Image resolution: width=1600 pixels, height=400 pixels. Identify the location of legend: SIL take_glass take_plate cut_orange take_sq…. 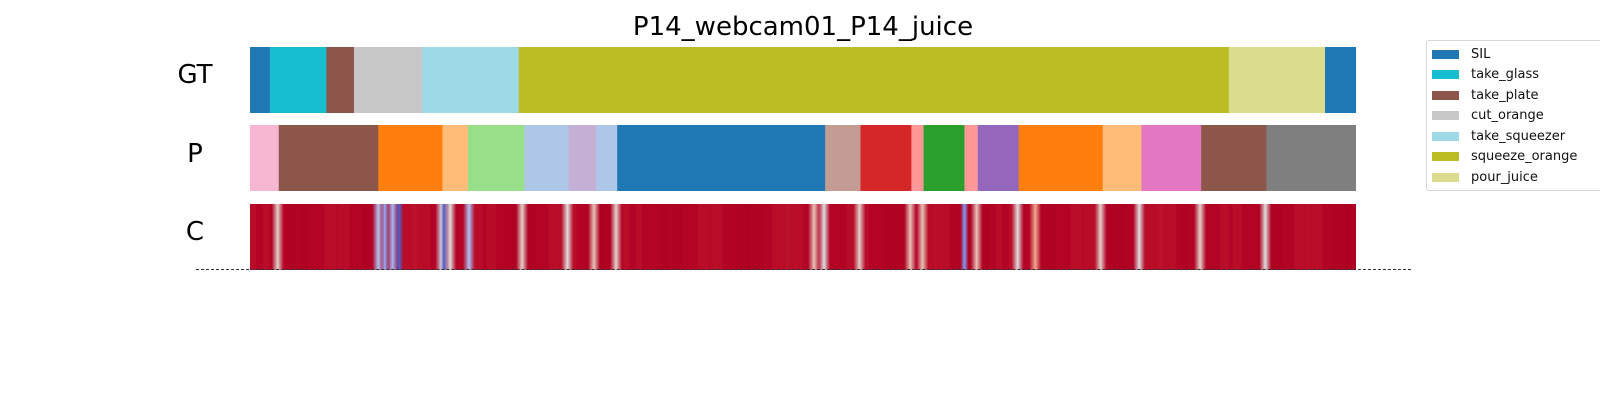
(1513, 115).